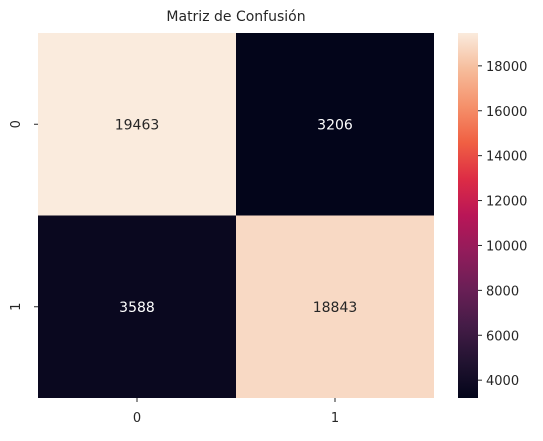 The height and width of the screenshot is (441, 543). Describe the element at coordinates (506, 112) in the screenshot. I see `colorbar-tick-label: 16000` at that location.